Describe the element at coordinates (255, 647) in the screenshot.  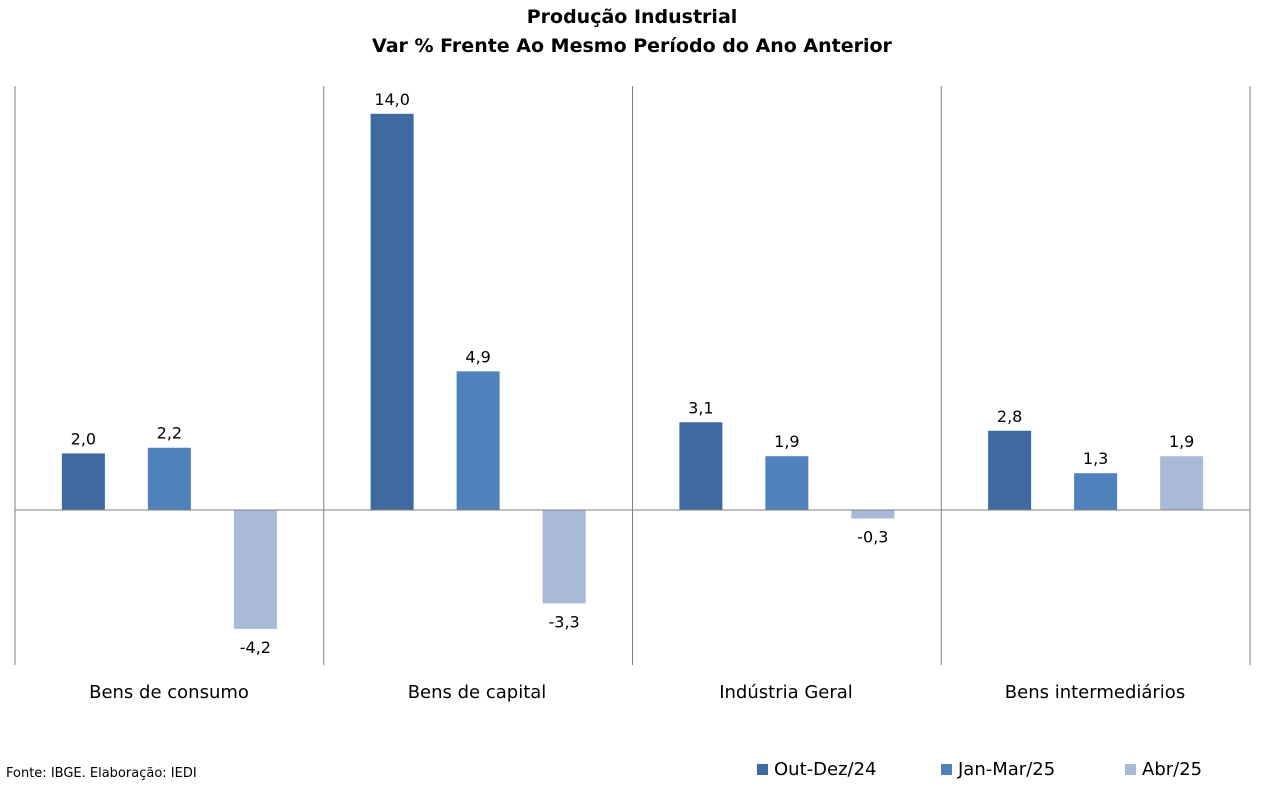
I see `data-label: -4,2` at that location.